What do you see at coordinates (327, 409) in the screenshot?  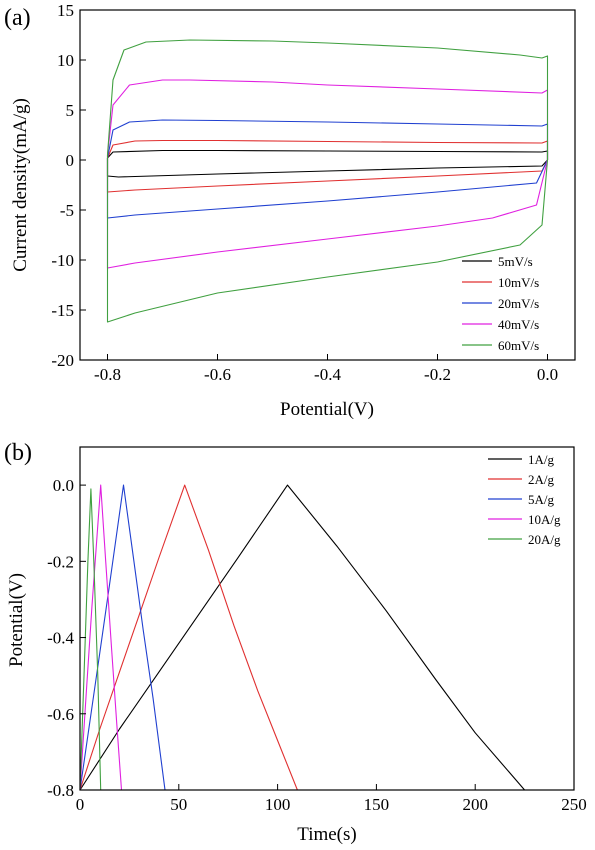 I see `x-axis-label-a: Potential(V)` at bounding box center [327, 409].